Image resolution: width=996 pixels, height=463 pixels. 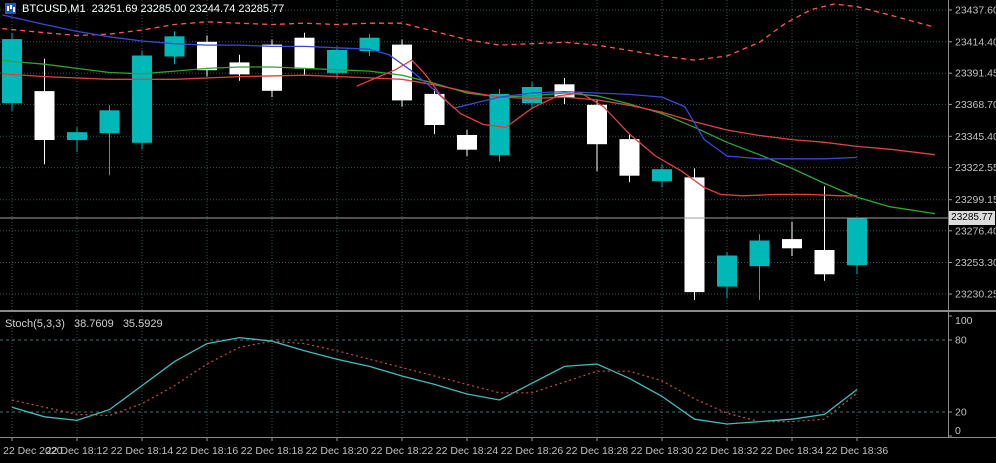 What do you see at coordinates (662, 451) in the screenshot?
I see `time-axis-label: 22 Dec 18:30` at bounding box center [662, 451].